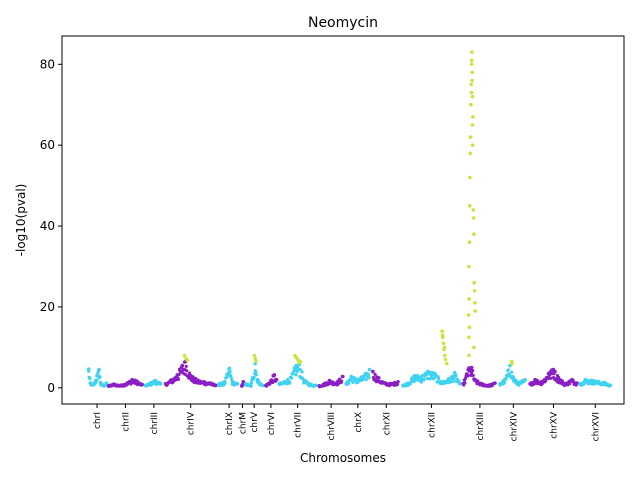 The image size is (640, 484). I want to click on x-tick-label: chrI, so click(98, 420).